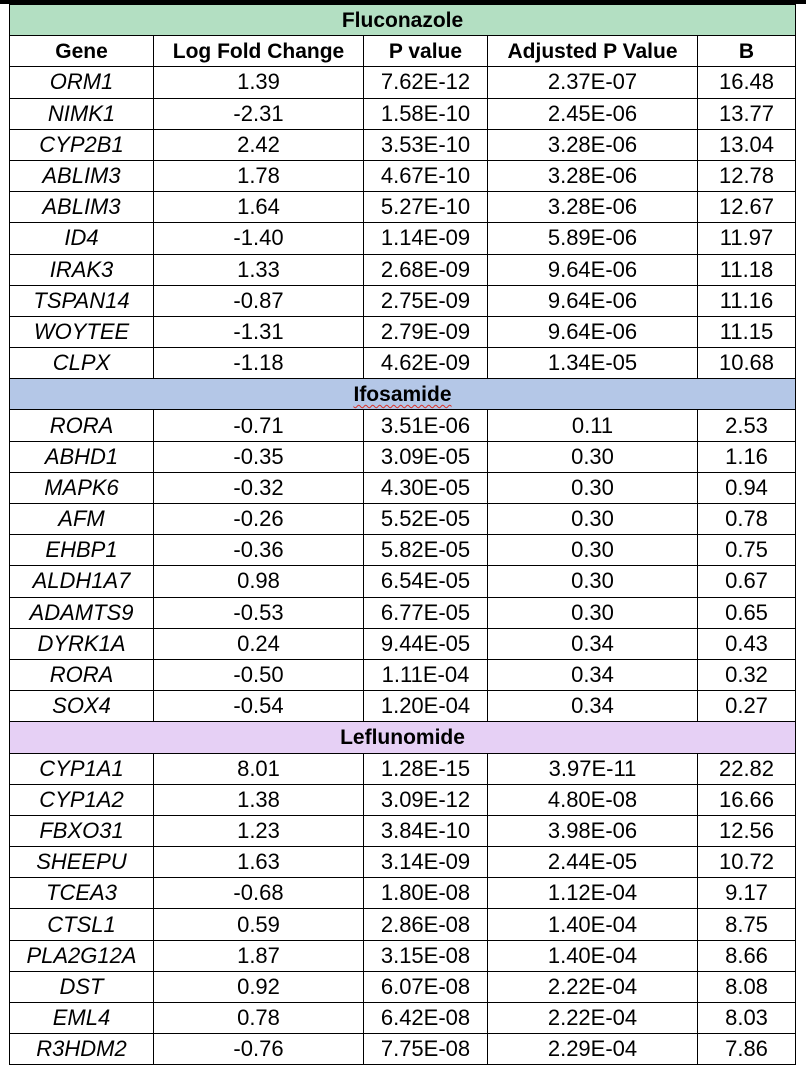 Image resolution: width=806 pixels, height=1081 pixels. Describe the element at coordinates (425, 862) in the screenshot. I see `p-value-cell: 3.14E-09` at that location.